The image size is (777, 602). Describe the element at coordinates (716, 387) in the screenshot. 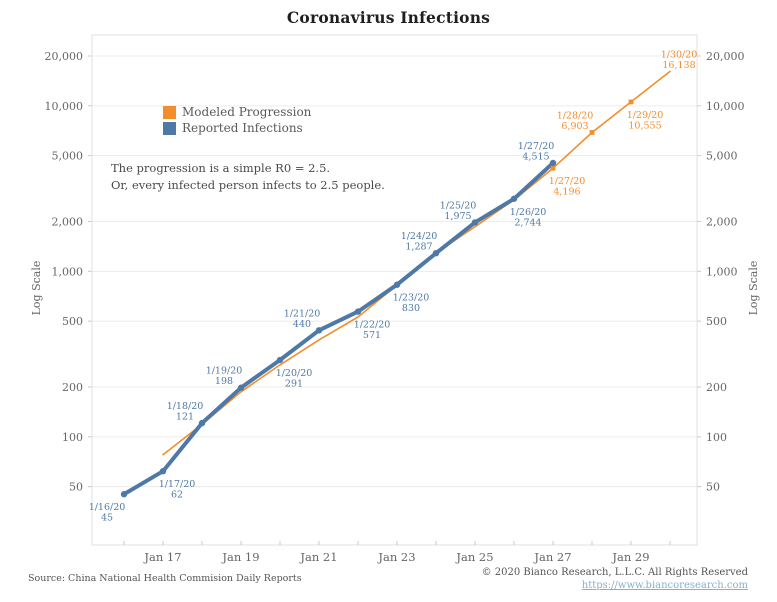

I see `y-axis-label-right: 200` at that location.